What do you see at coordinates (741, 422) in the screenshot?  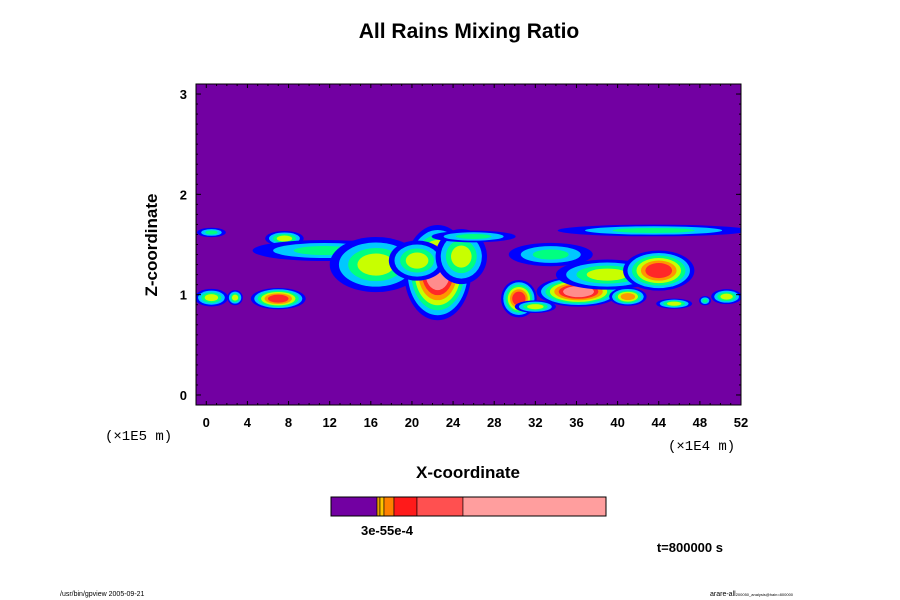 I see `x-tick-label: 52` at bounding box center [741, 422].